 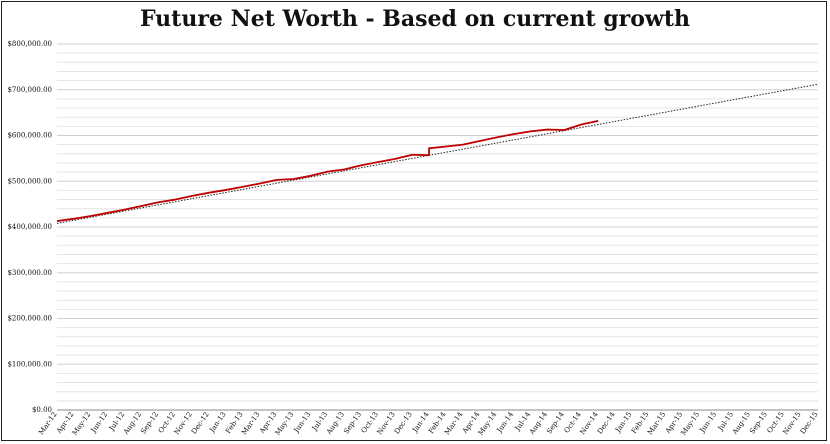 I want to click on y-tick-label: $200,000.00, so click(x=29, y=319).